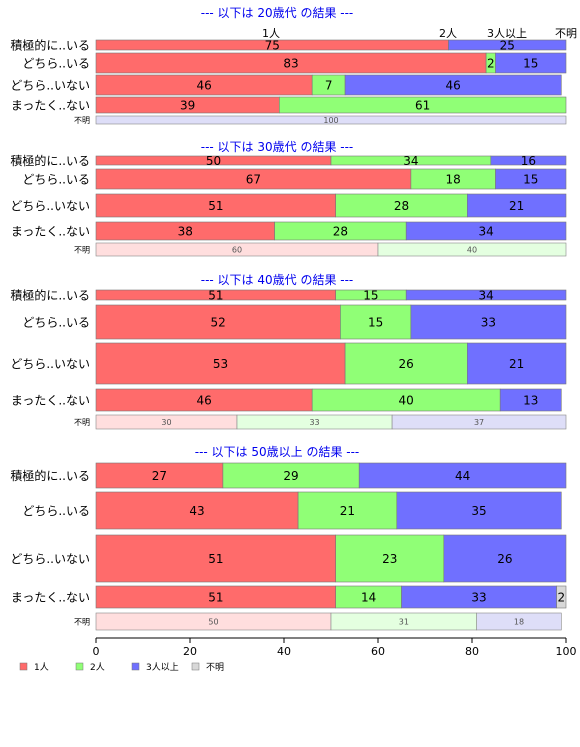 The width and height of the screenshot is (580, 747). I want to click on bar-segment-label: 44, so click(462, 476).